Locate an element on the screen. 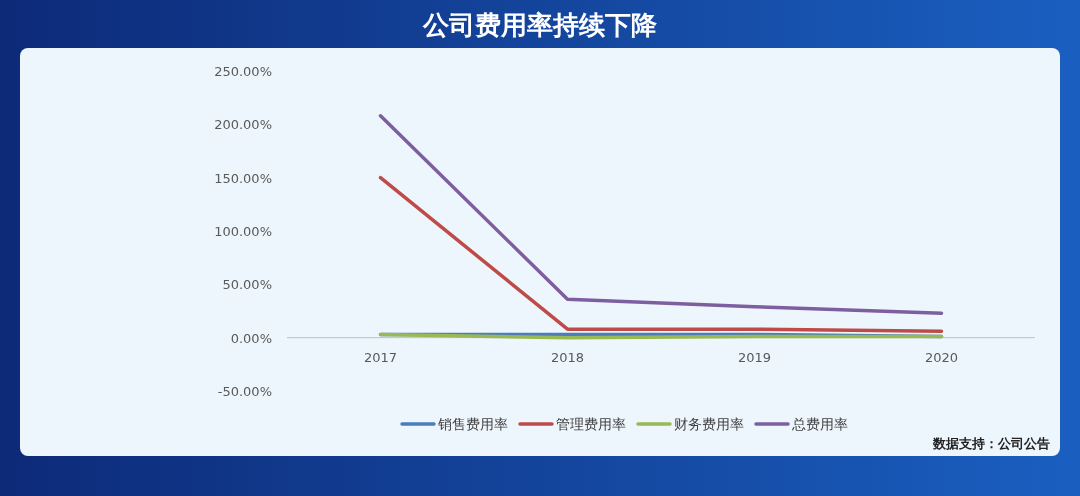 The image size is (1080, 496). x-tick-label: 2019 is located at coordinates (754, 357).